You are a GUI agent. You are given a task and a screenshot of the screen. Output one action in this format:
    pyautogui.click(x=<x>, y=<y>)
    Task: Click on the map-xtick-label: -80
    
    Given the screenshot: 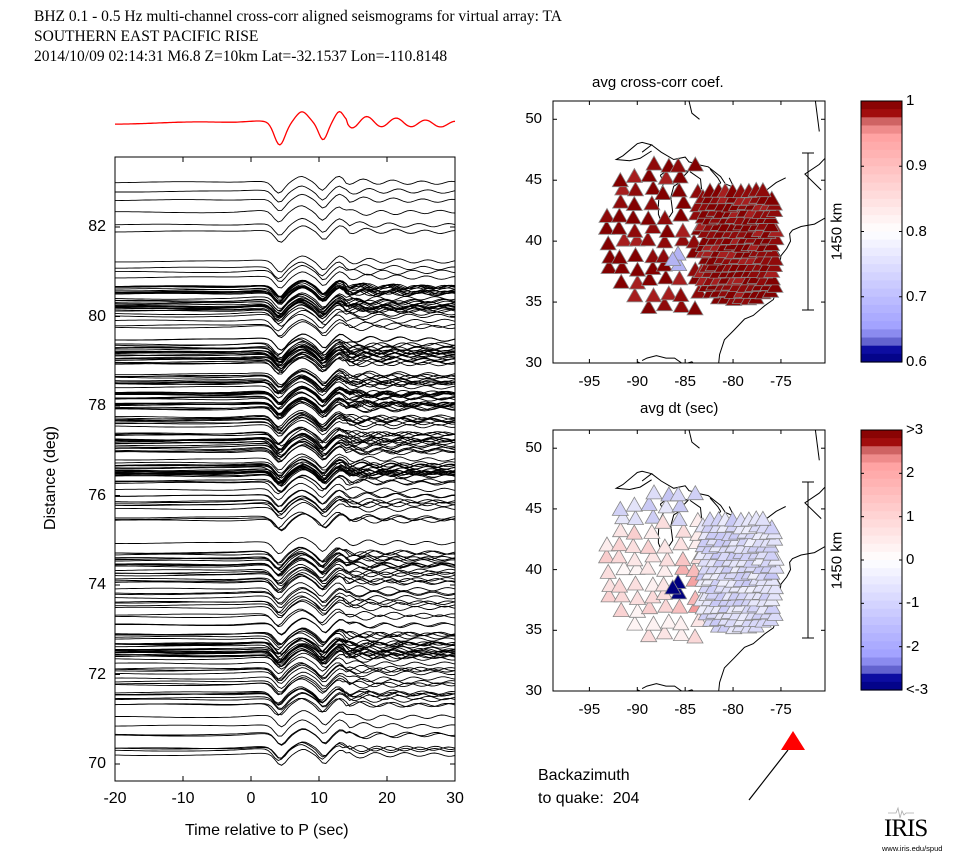 What is the action you would take?
    pyautogui.click(x=733, y=709)
    